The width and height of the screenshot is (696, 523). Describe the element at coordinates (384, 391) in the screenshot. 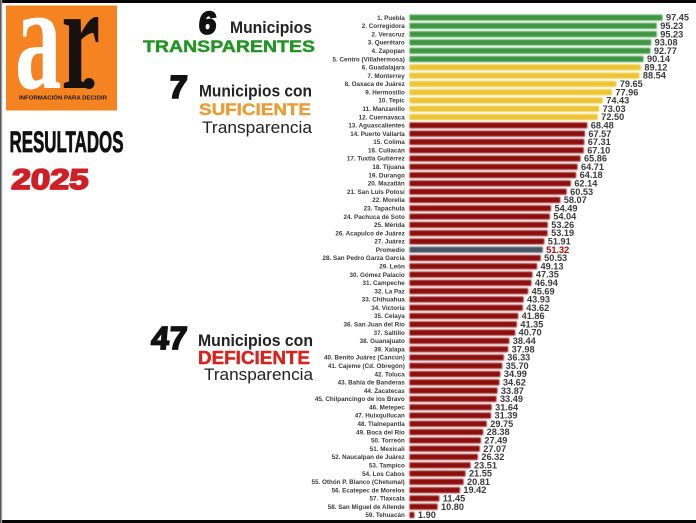

I see `svg-text: 44. Zacatecas` at that location.